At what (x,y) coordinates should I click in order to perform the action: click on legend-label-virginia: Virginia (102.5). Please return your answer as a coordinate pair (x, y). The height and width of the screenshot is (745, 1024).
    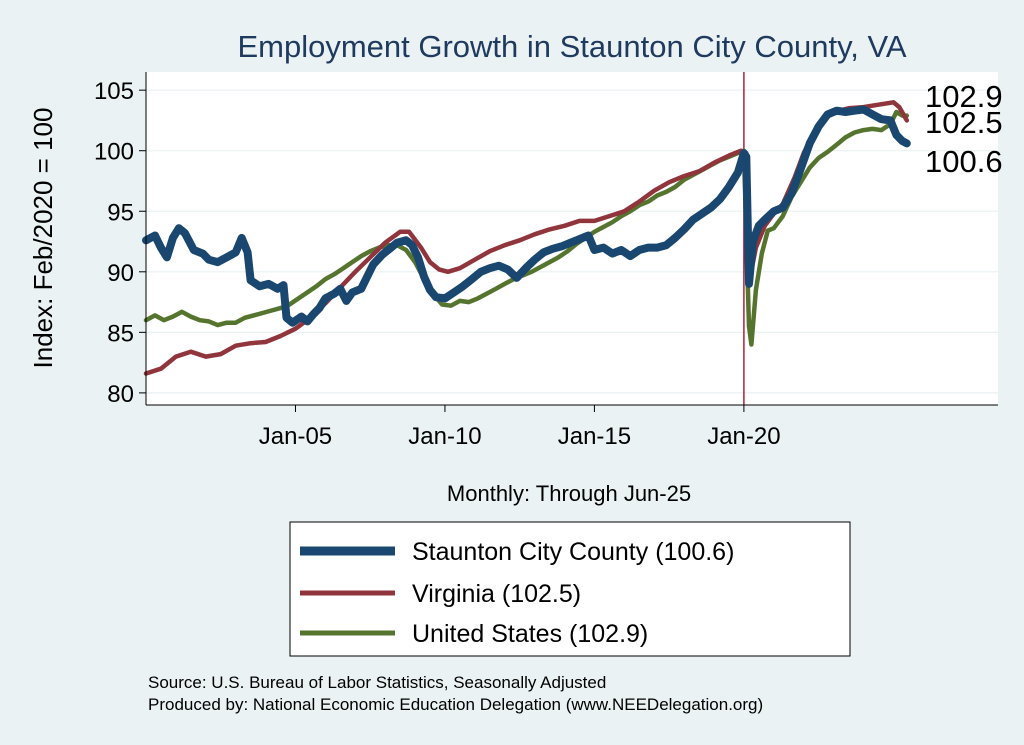
    Looking at the image, I should click on (496, 594).